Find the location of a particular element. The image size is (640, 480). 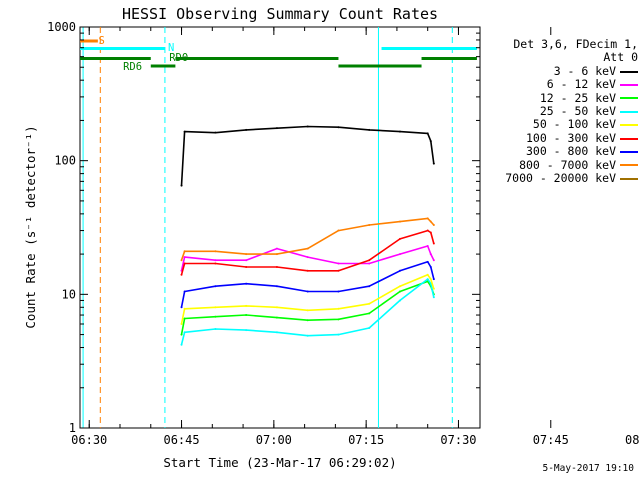

annotation-label: S is located at coordinates (101, 41).